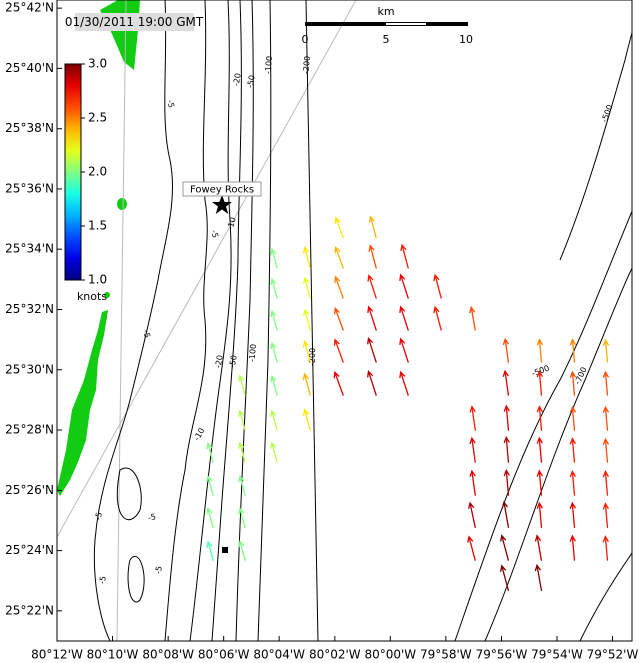 The height and width of the screenshot is (663, 641). Describe the element at coordinates (97, 226) in the screenshot. I see `colorbar-tick-label: 1.5` at that location.